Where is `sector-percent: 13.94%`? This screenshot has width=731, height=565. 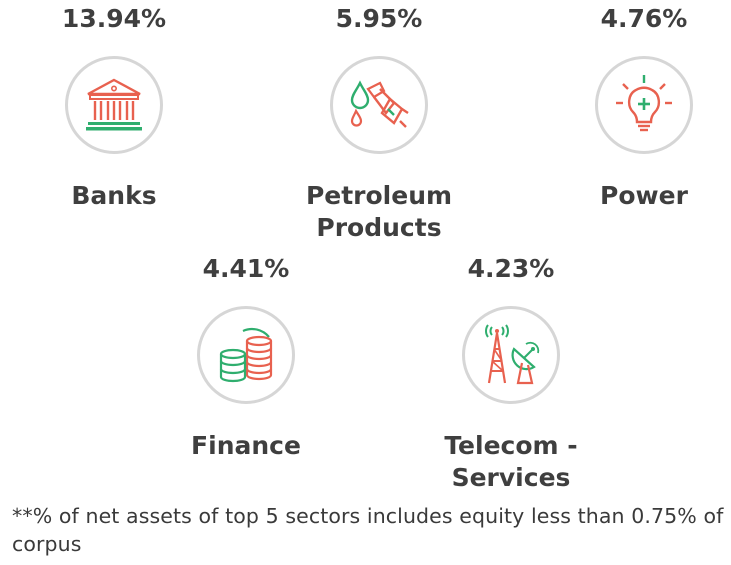 sector-percent: 13.94% is located at coordinates (114, 18).